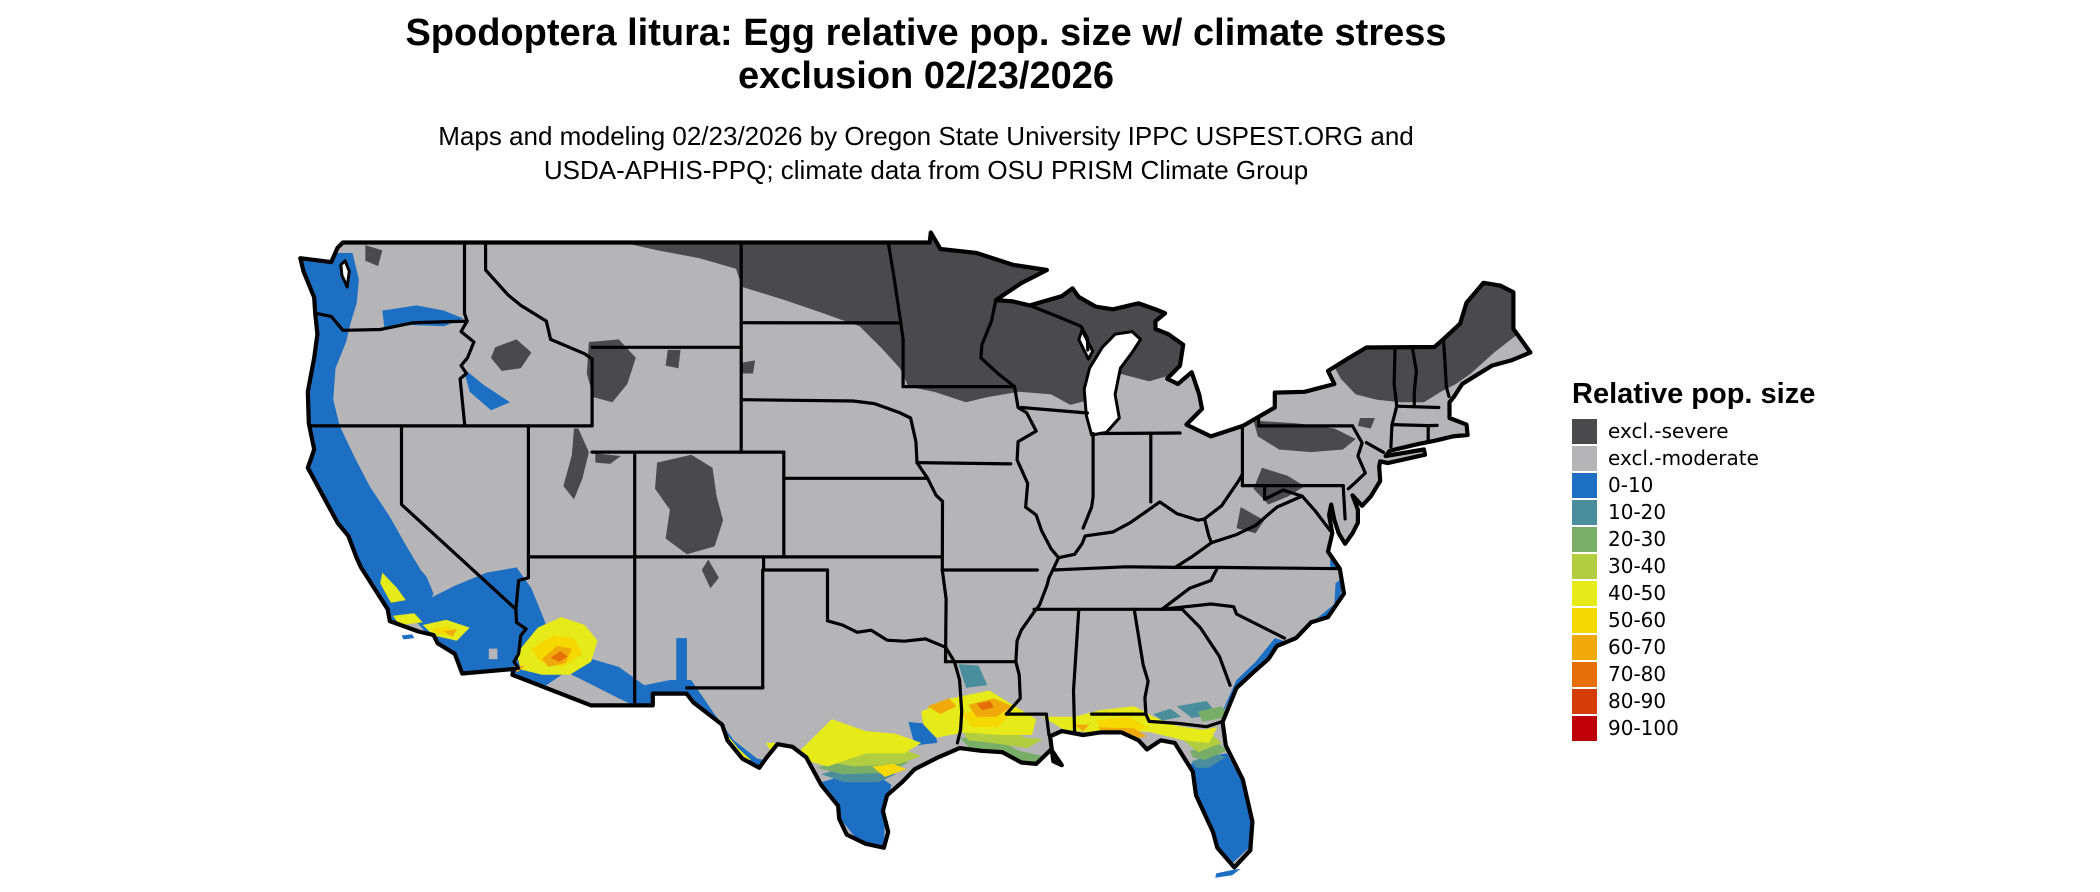  I want to click on legend-item-r20-30: 20-30, so click(1693, 539).